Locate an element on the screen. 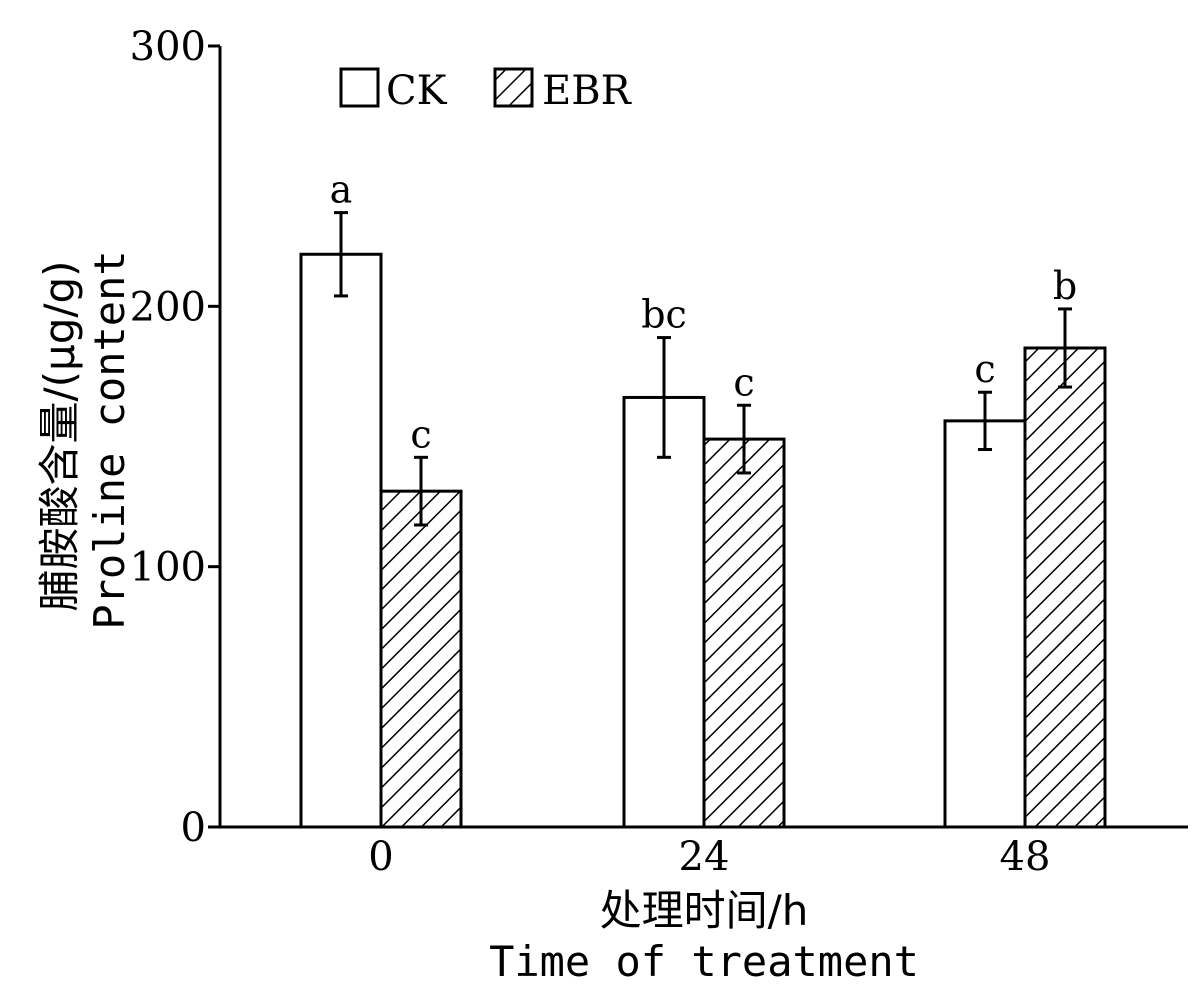 This screenshot has width=1200, height=1001. legend-swatch-ebr is located at coordinates (513, 87).